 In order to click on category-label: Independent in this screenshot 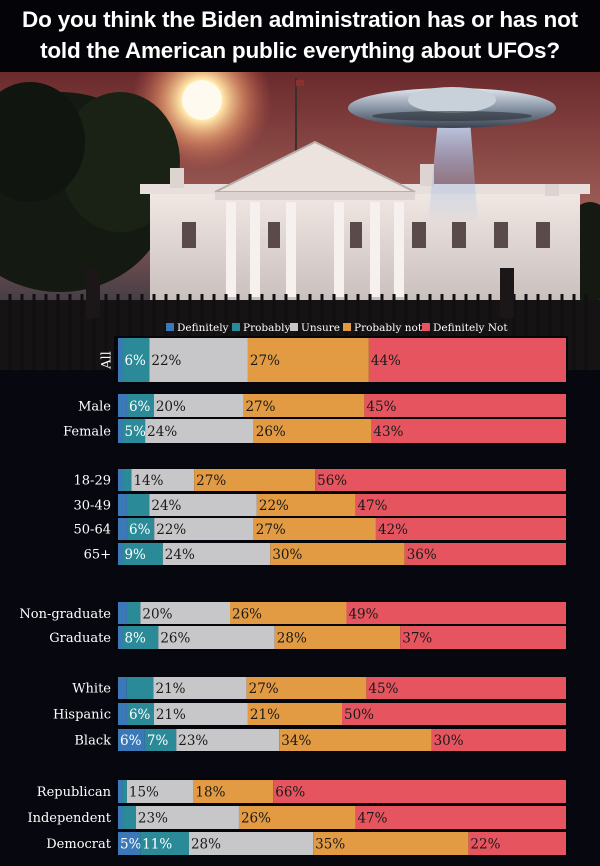, I will do `click(69, 818)`.